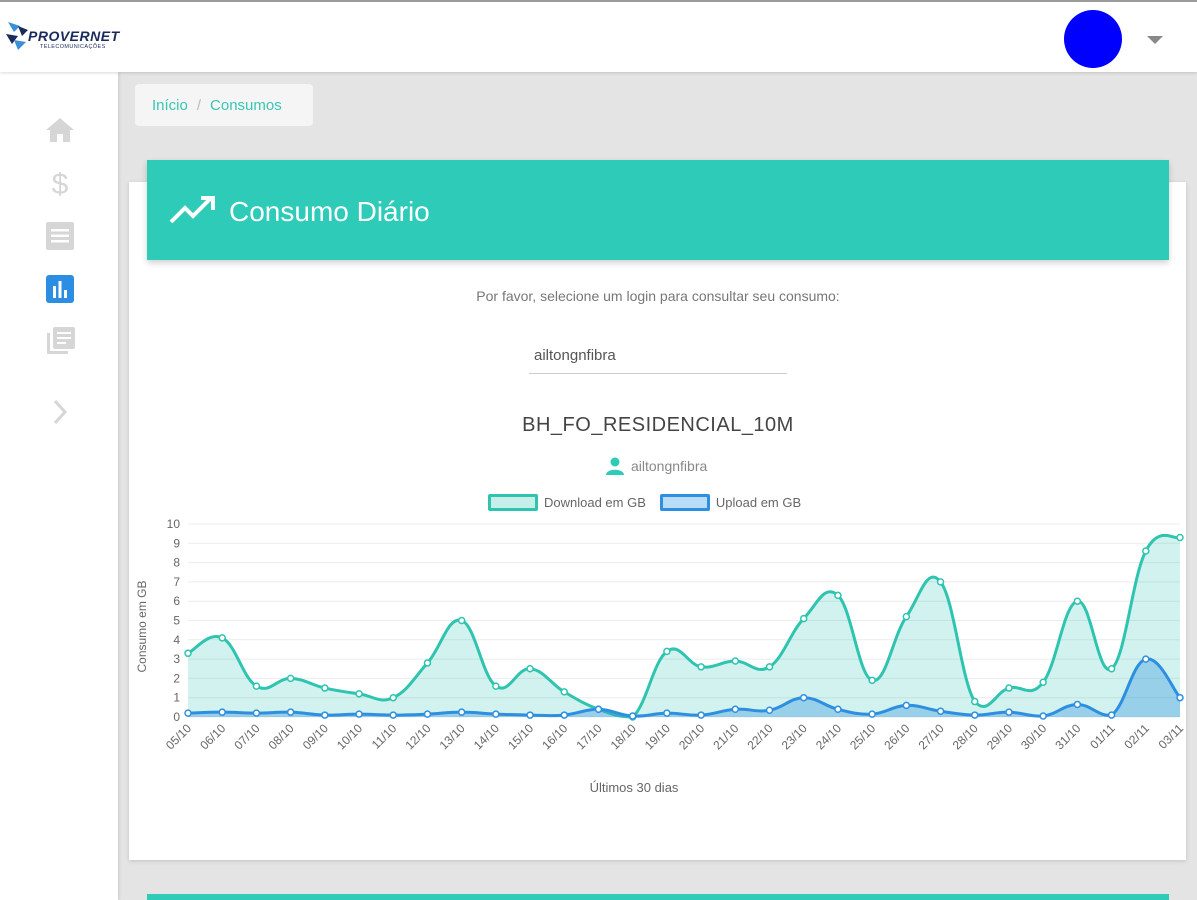 The image size is (1197, 900). Describe the element at coordinates (246, 736) in the screenshot. I see `x-tick-label: 07/10` at that location.